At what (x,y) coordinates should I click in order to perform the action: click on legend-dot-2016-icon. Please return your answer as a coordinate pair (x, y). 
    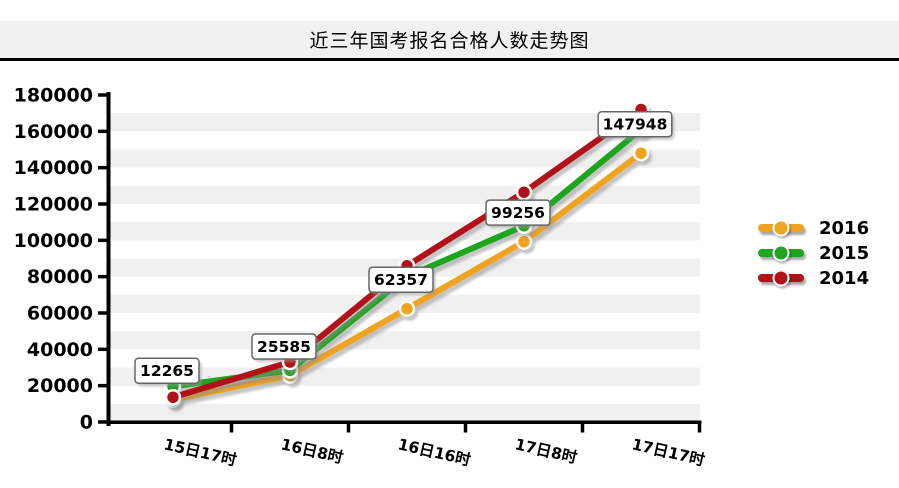
    Looking at the image, I should click on (781, 228).